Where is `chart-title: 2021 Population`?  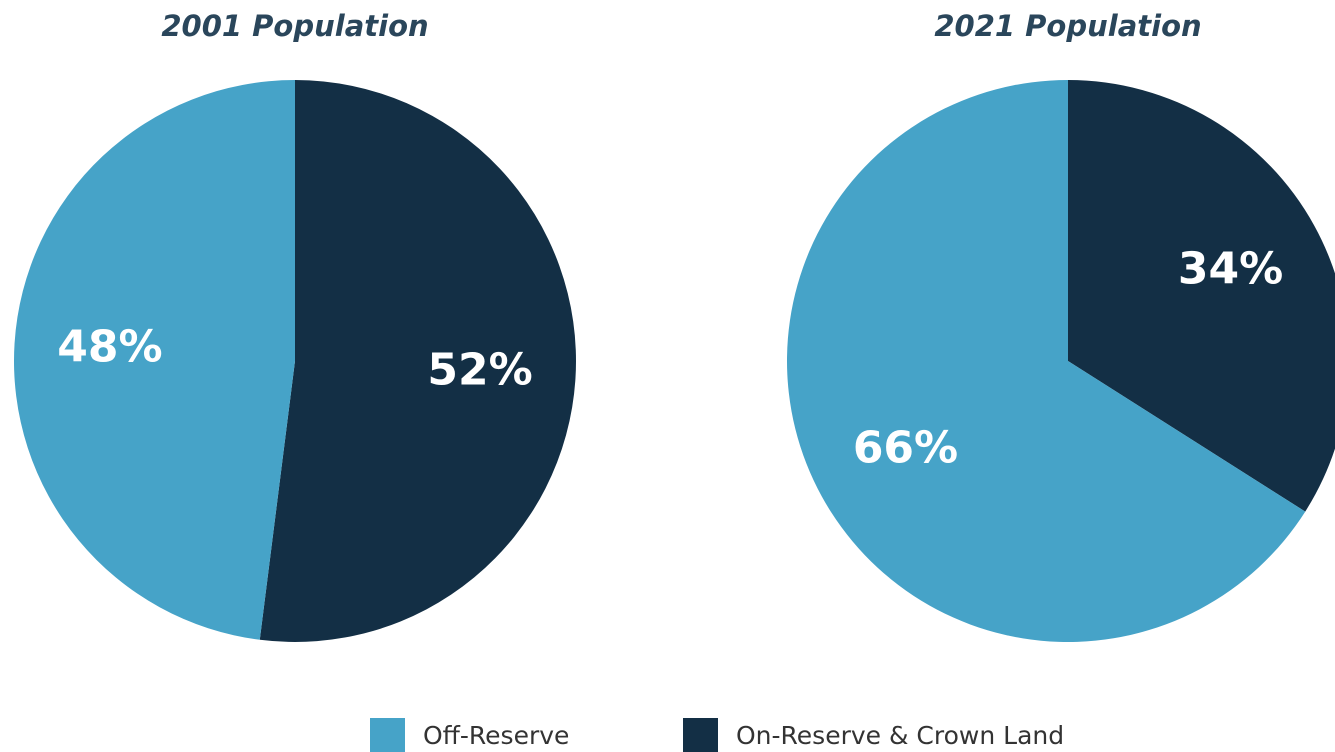
chart-title: 2021 Population is located at coordinates (1067, 26).